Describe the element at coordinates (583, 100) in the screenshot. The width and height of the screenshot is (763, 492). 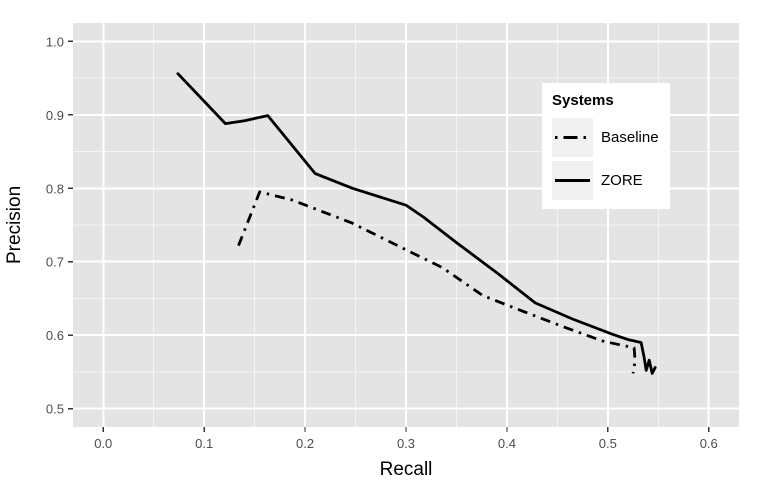
I see `legend-title: Systems` at that location.